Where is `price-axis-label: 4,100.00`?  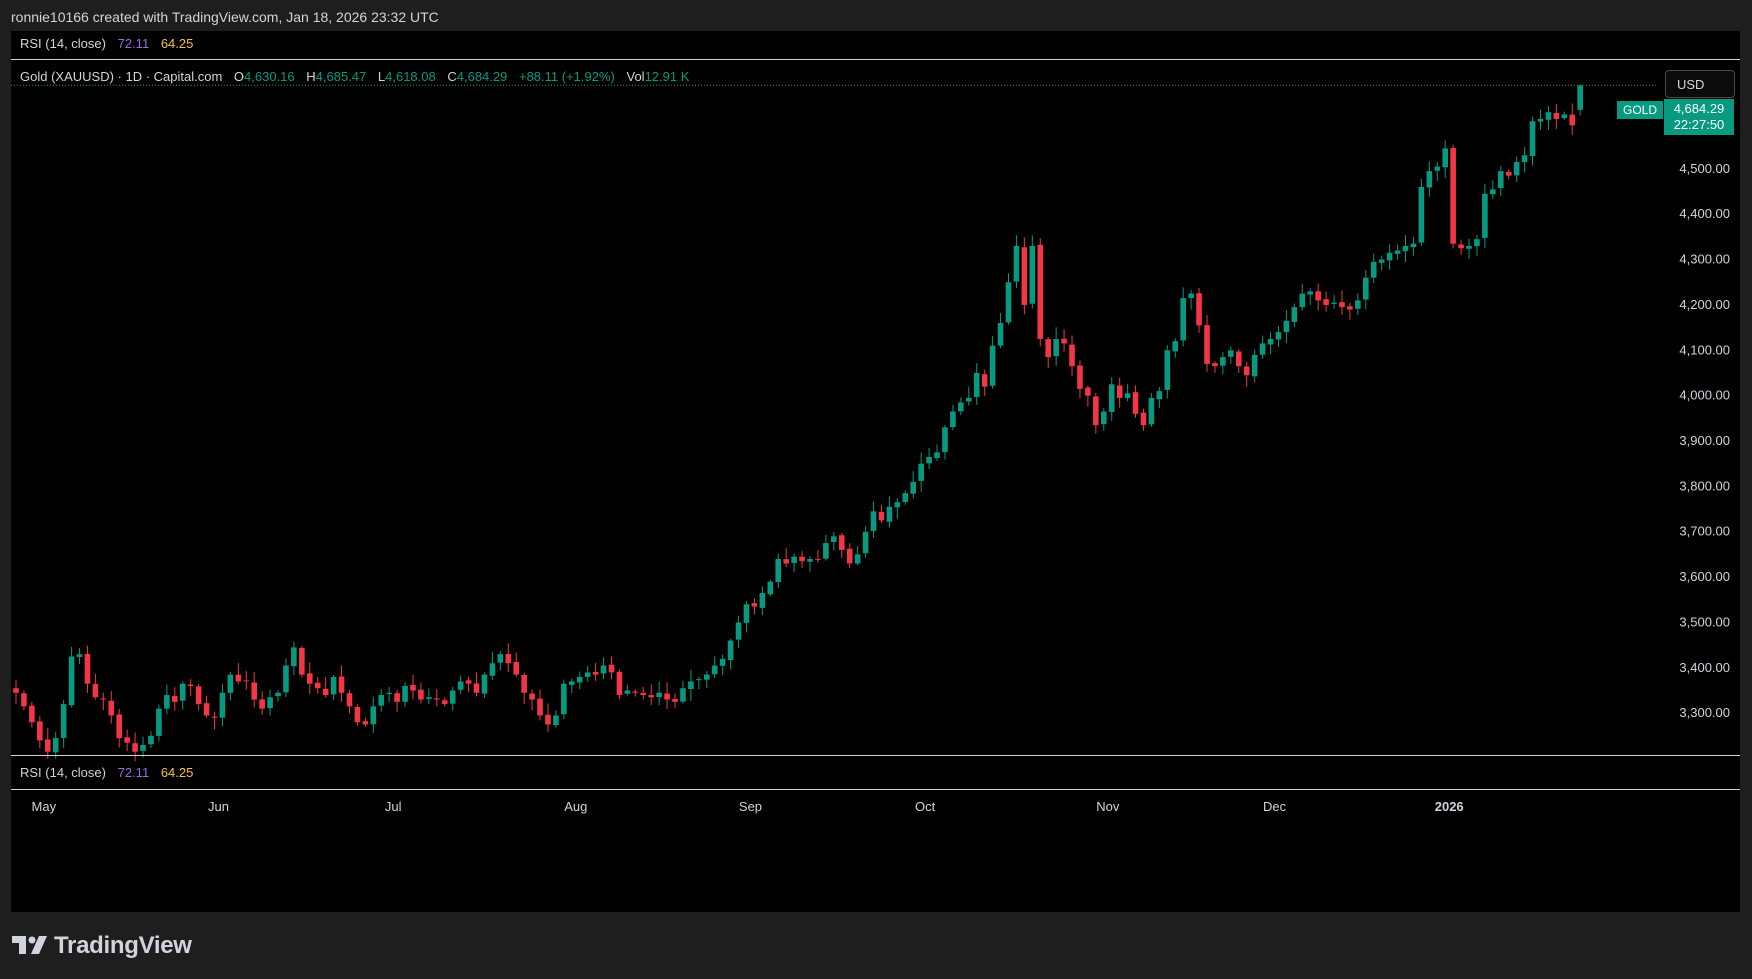 price-axis-label: 4,100.00 is located at coordinates (1704, 349).